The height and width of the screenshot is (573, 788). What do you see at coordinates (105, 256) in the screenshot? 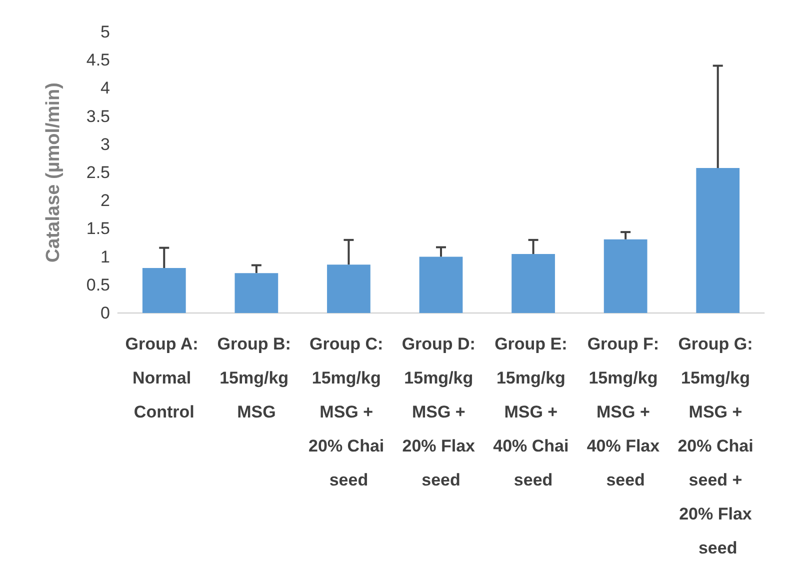
I see `y-tick-label: 1` at bounding box center [105, 256].